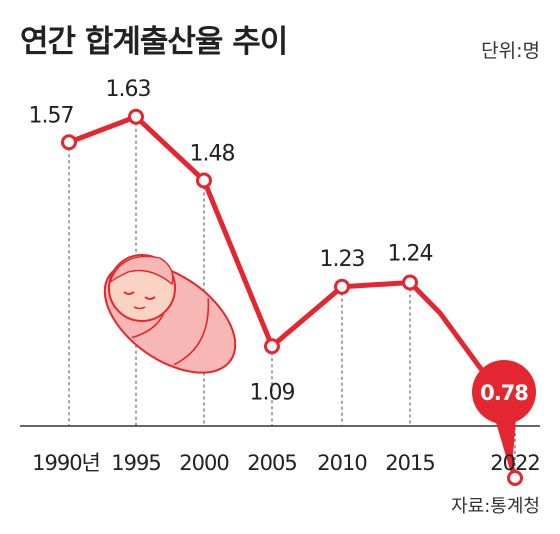  Describe the element at coordinates (495, 506) in the screenshot. I see `source-label: 자료:통계청` at that location.